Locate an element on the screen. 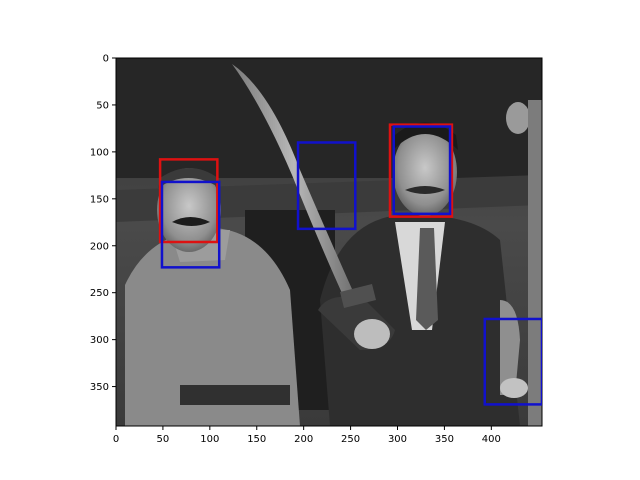 Image resolution: width=640 pixels, height=480 pixels. y-tick-label: 250 is located at coordinates (99, 293).